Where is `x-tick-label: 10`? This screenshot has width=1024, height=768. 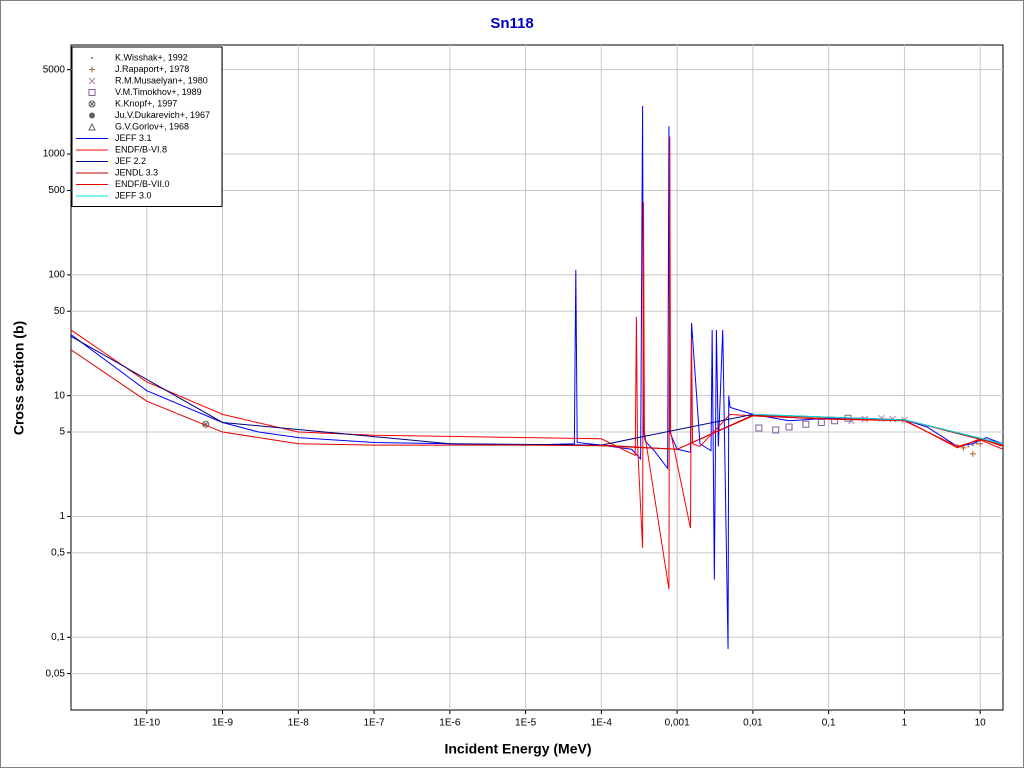
x-tick-label: 10 is located at coordinates (981, 723).